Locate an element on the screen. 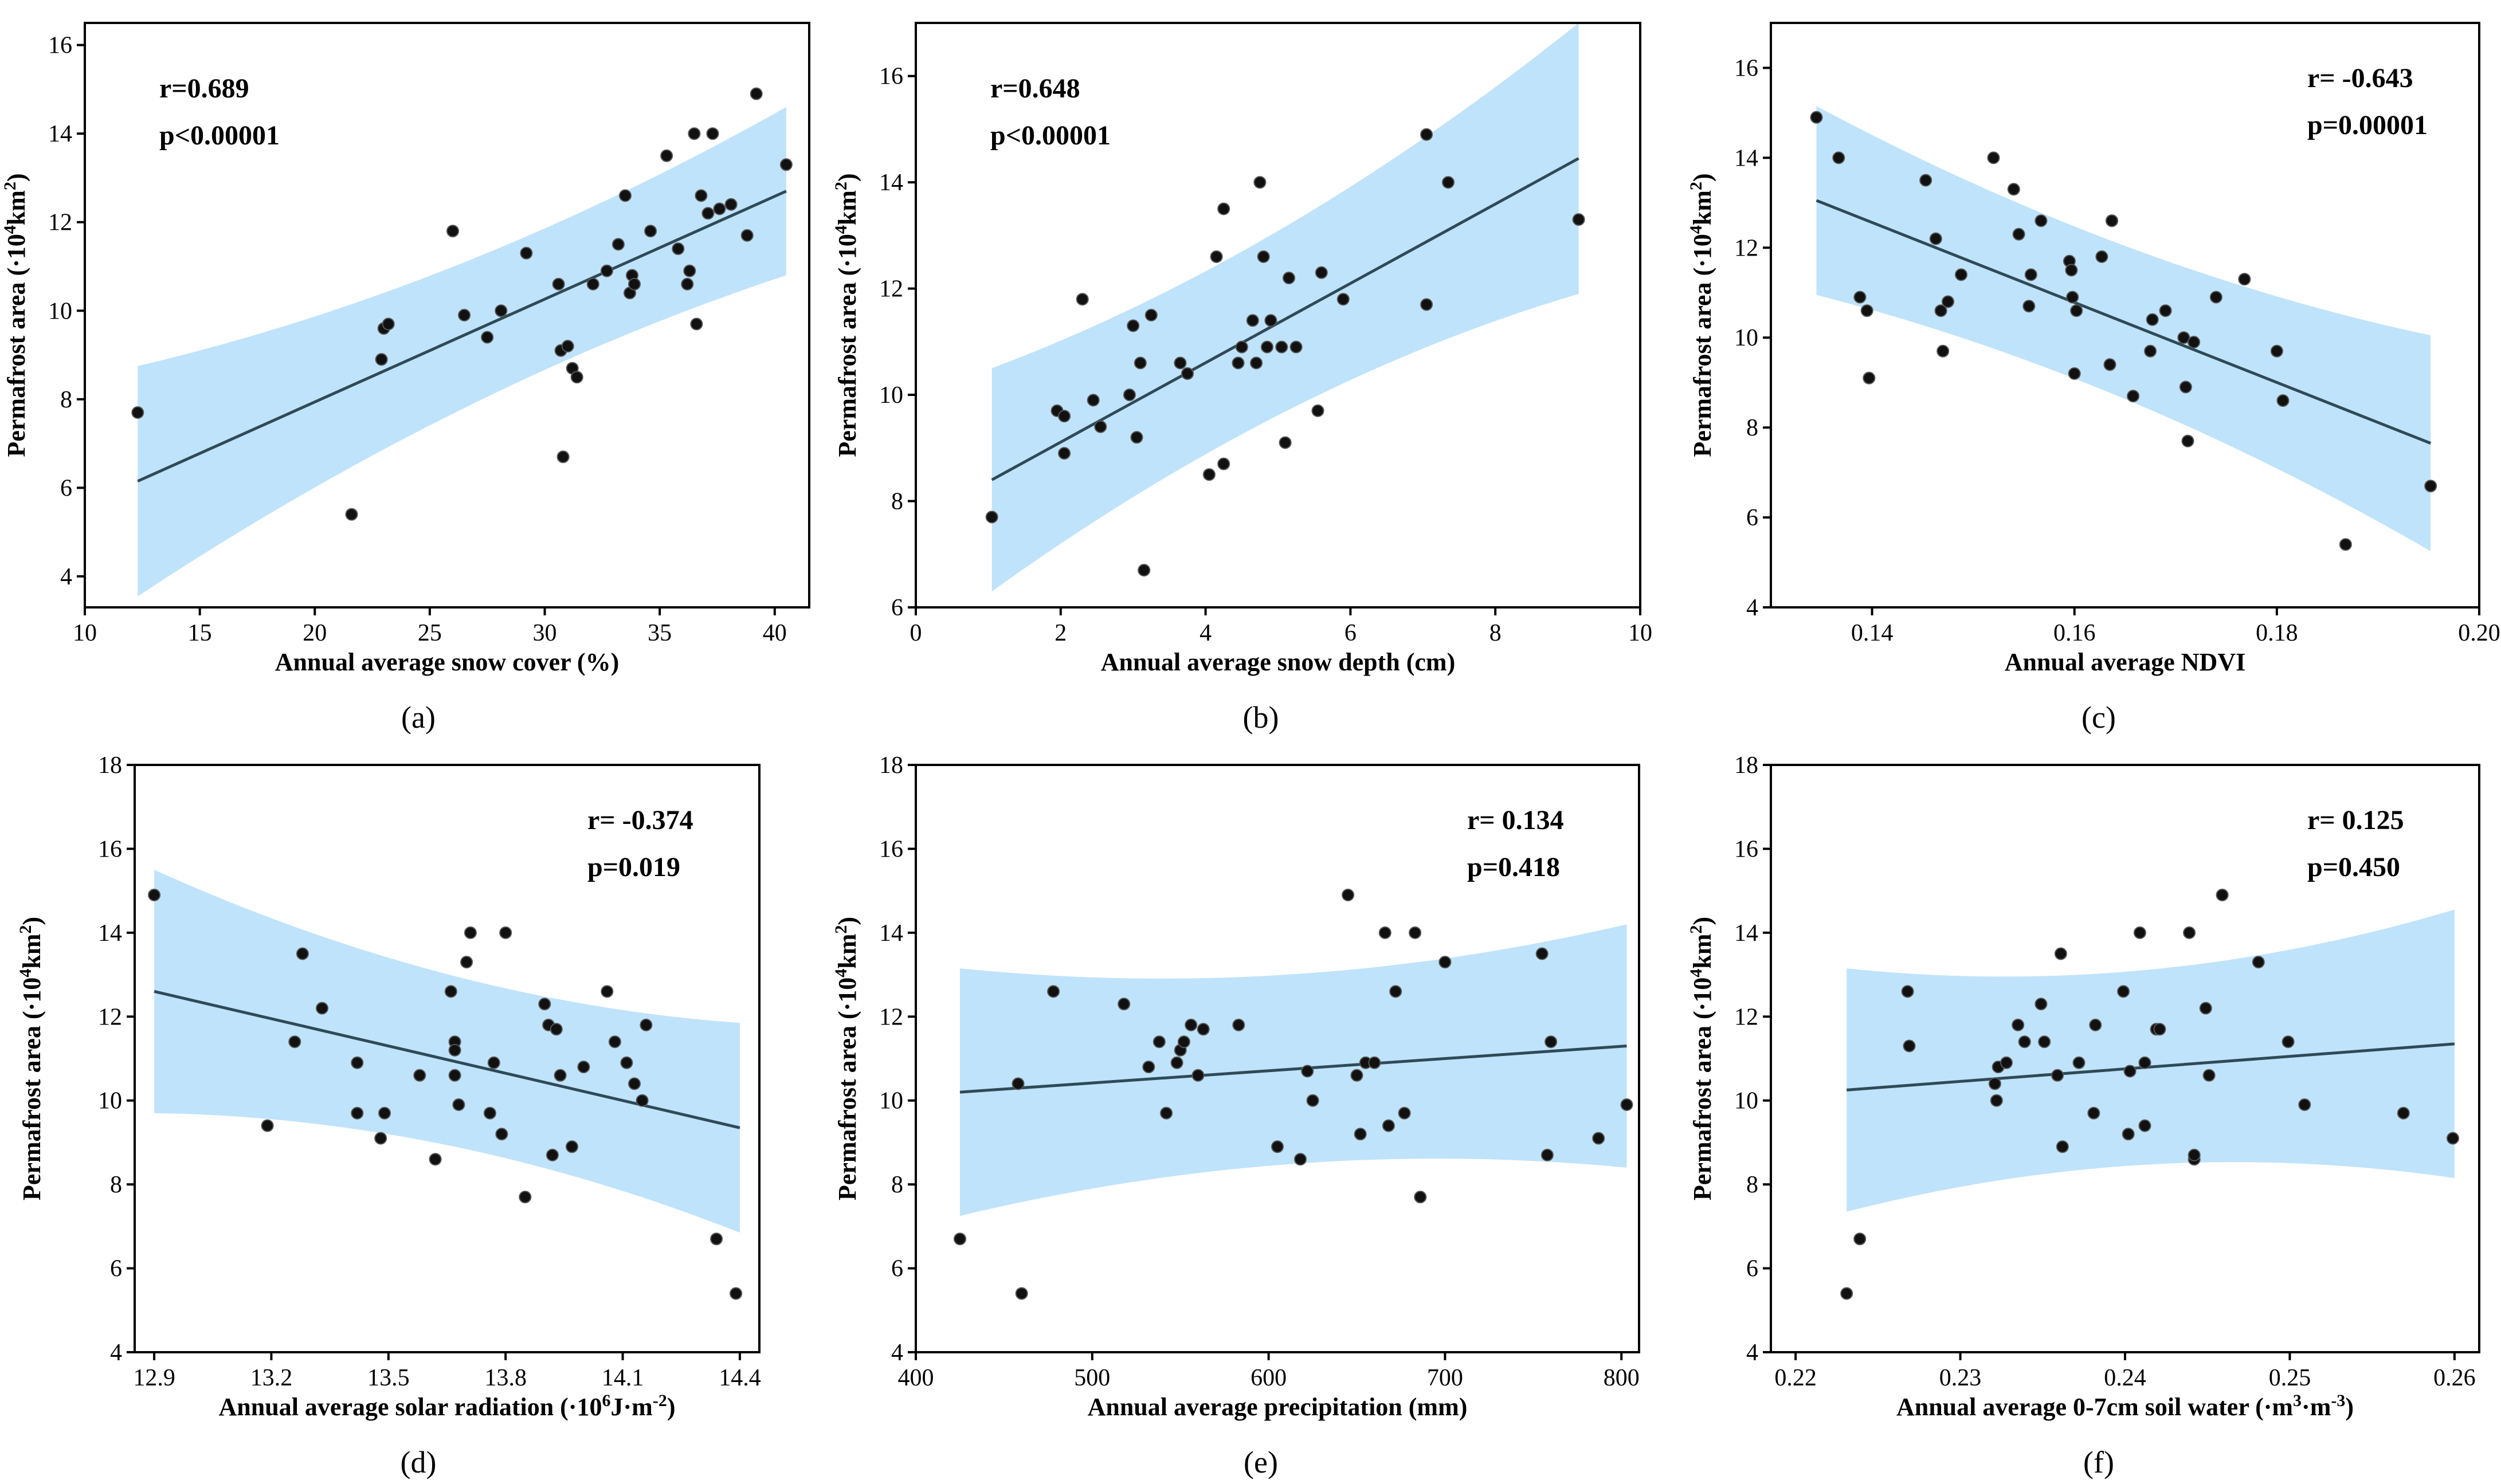 The image size is (2501, 1484). x-axis-title: Annual average NDVI is located at coordinates (2125, 662).